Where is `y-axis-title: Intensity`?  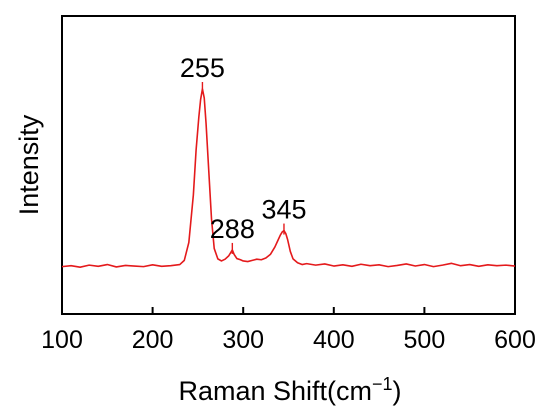 y-axis-title: Intensity is located at coordinates (29, 164).